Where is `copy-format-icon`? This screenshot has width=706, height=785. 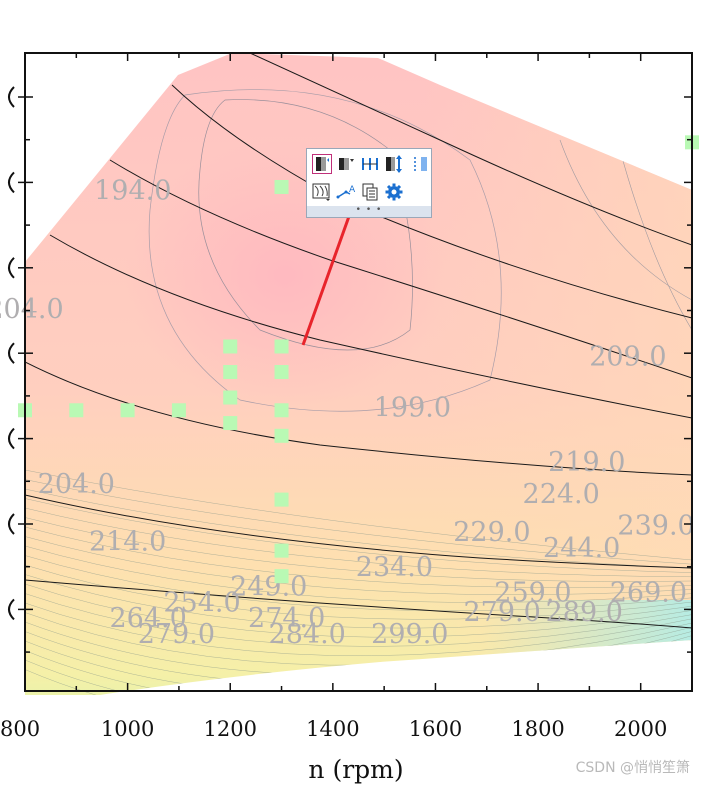 copy-format-icon is located at coordinates (370, 192).